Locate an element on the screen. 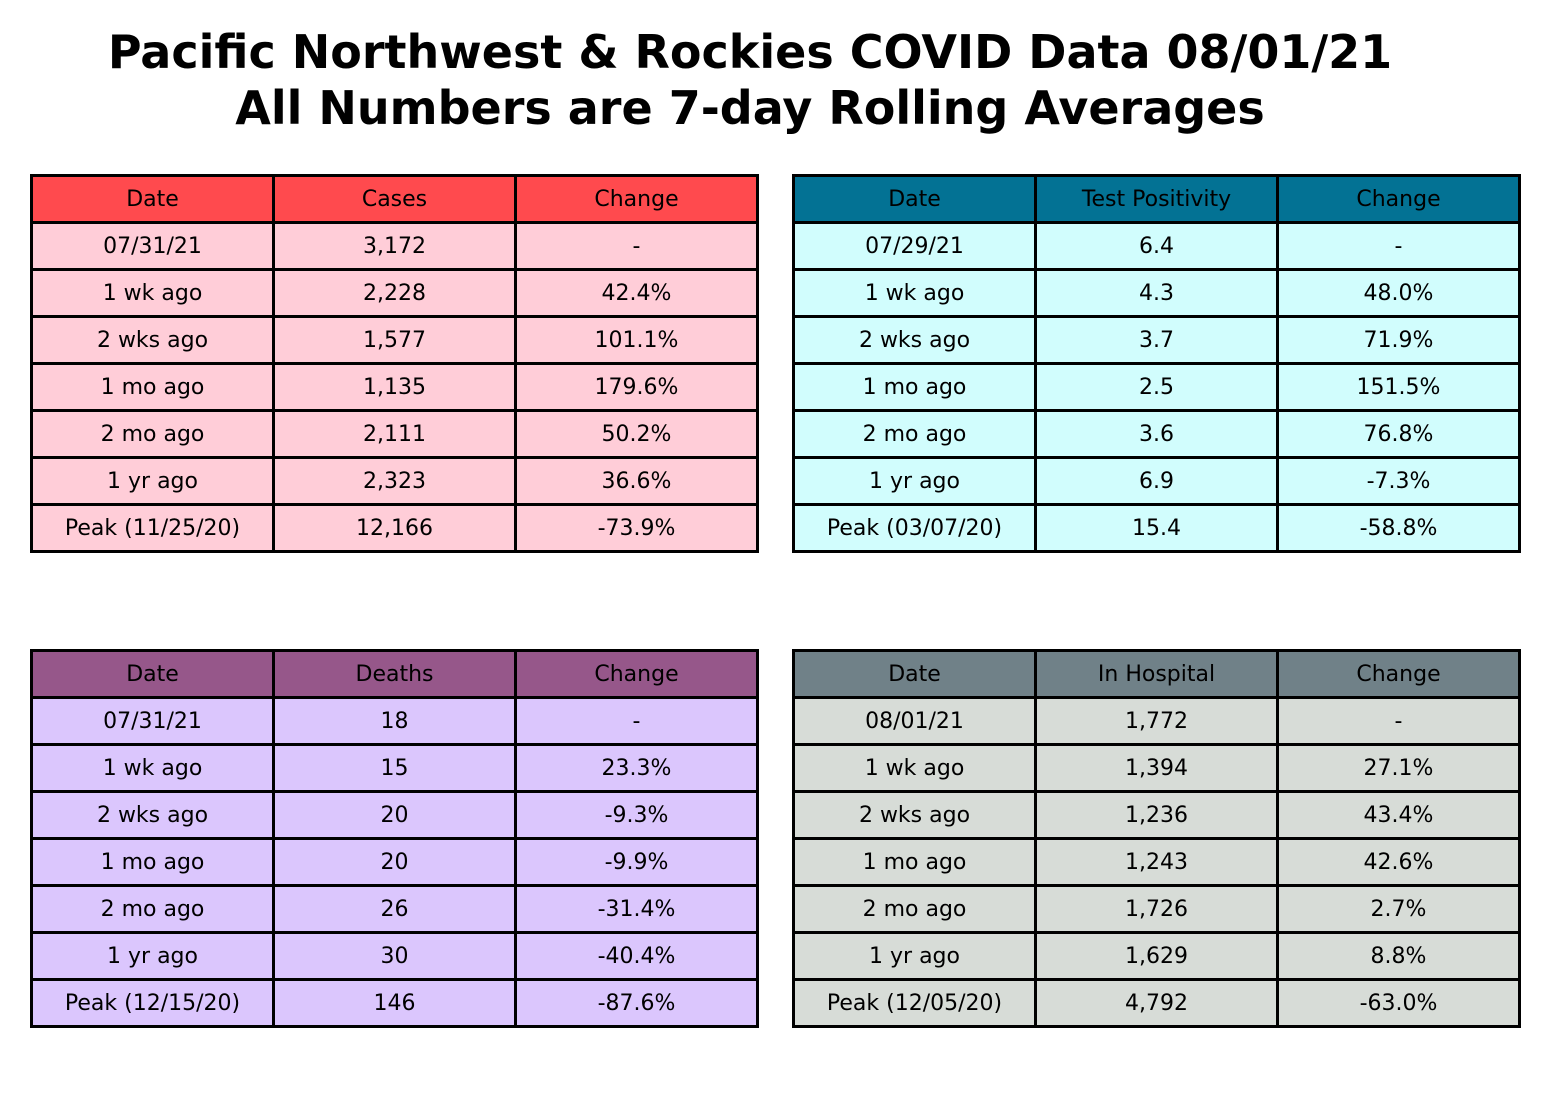 The height and width of the screenshot is (1118, 1548). table-row: 2 mo ago 3.6 76.8% is located at coordinates (1156, 434).